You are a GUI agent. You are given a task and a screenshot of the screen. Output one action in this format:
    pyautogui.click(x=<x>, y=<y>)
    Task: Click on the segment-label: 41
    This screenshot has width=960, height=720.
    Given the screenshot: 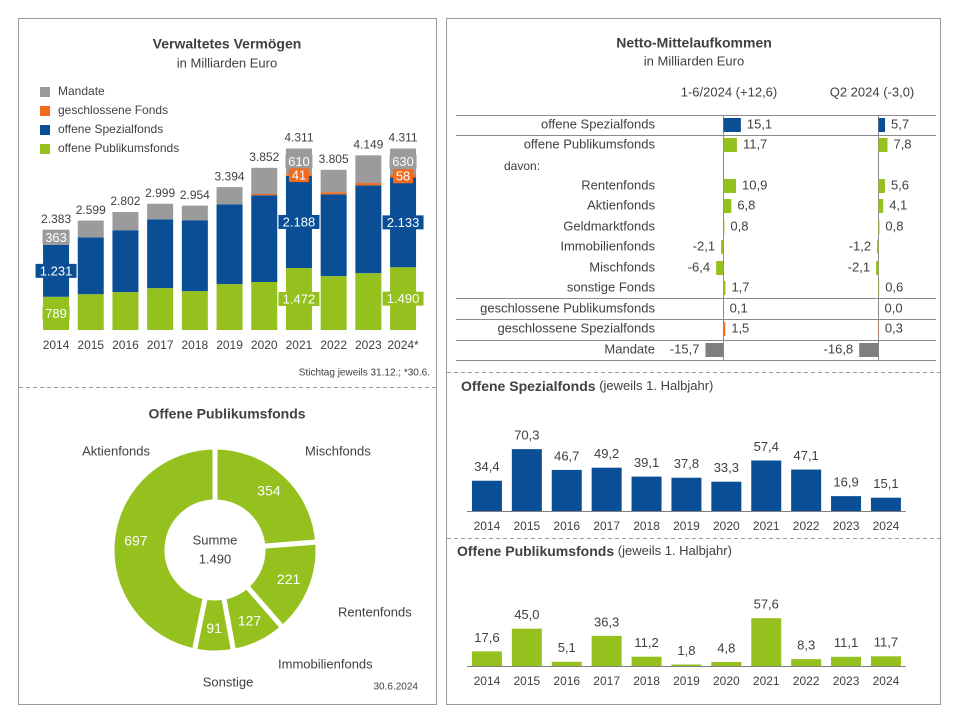 What is the action you would take?
    pyautogui.click(x=299, y=174)
    